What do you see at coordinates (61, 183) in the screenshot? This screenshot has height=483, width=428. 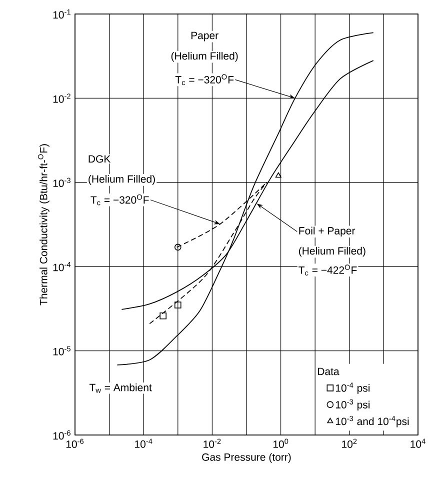 I see `y-tick-label: 10$^{-3}$` at bounding box center [61, 183].